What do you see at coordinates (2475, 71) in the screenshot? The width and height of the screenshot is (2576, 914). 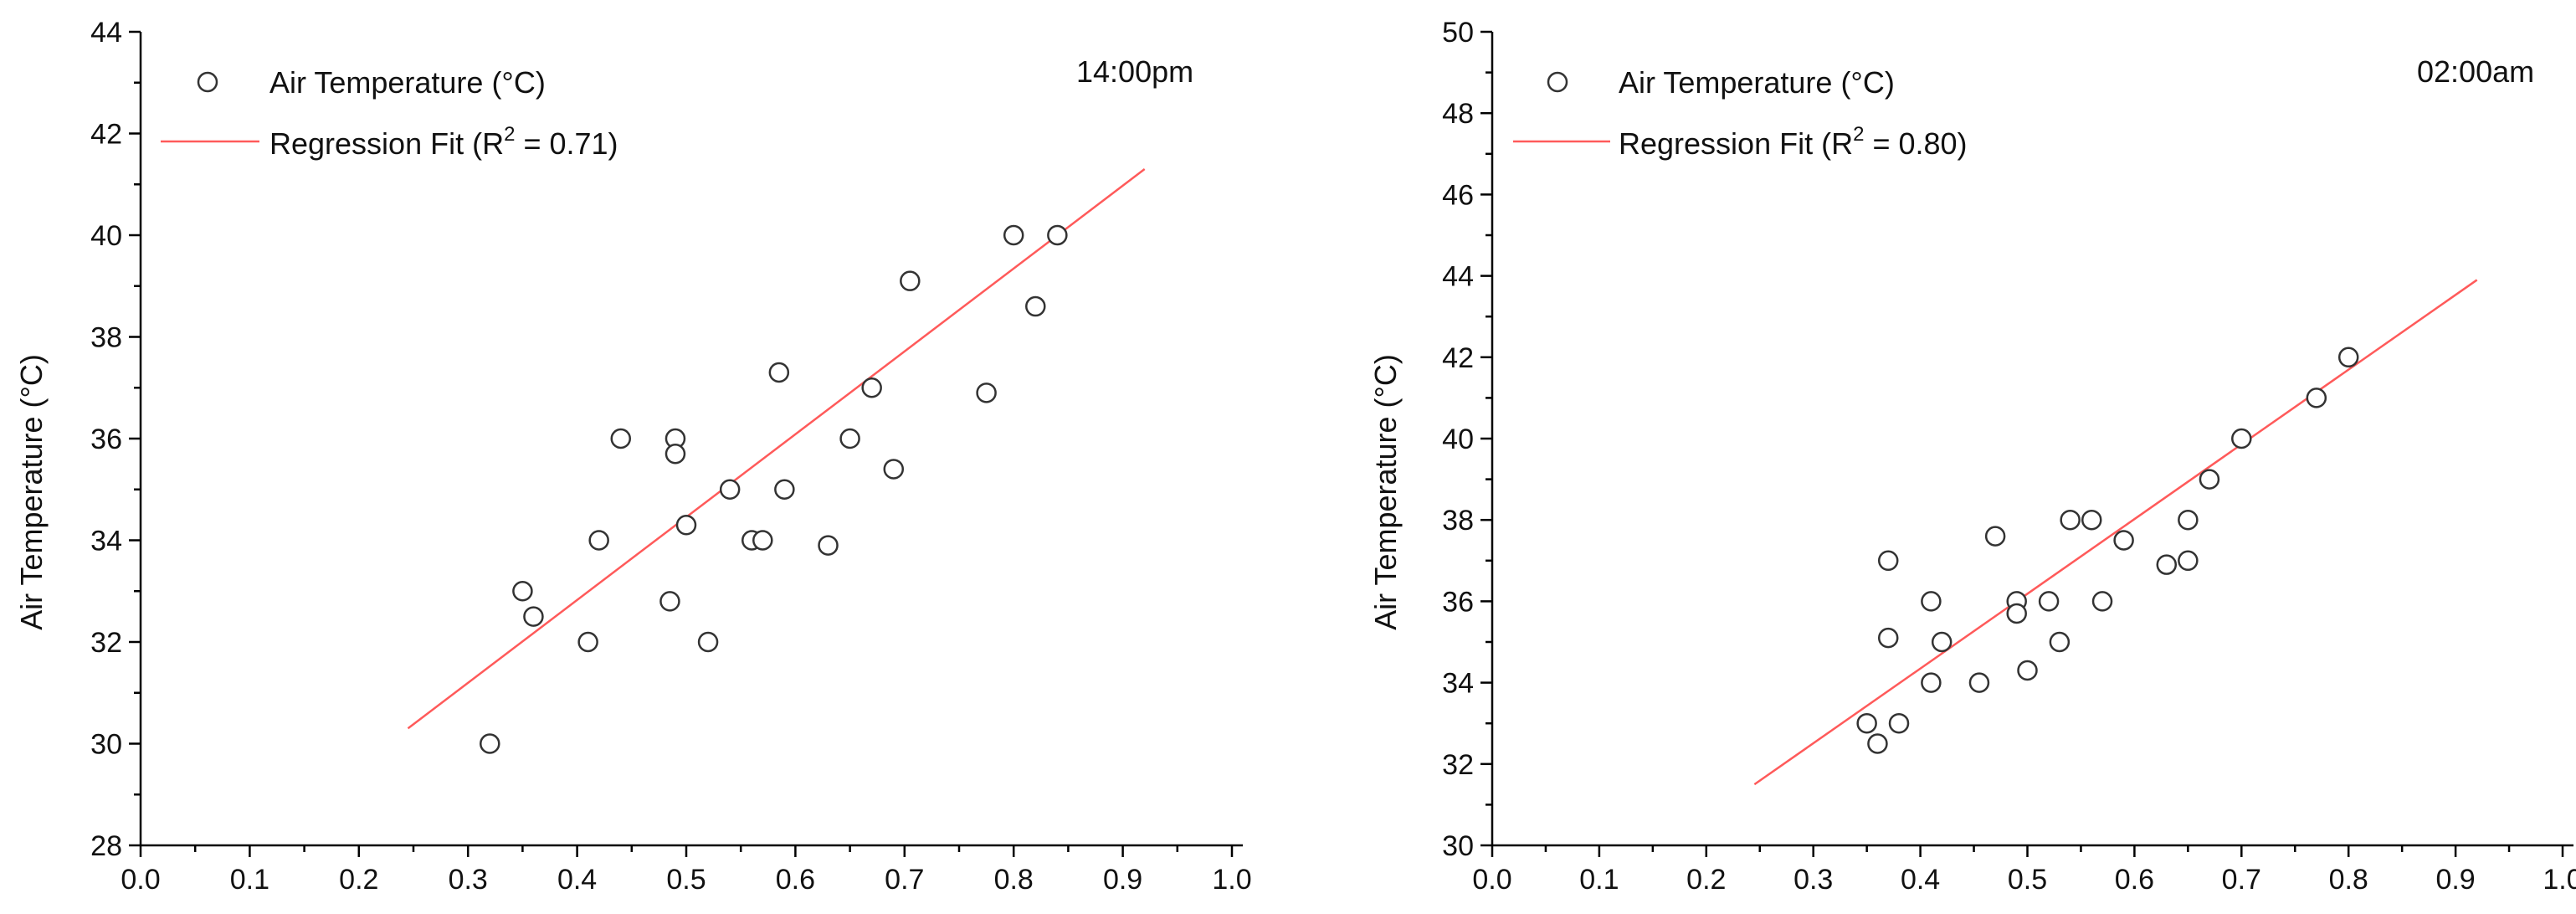 I see `time-label: 02:00am` at bounding box center [2475, 71].